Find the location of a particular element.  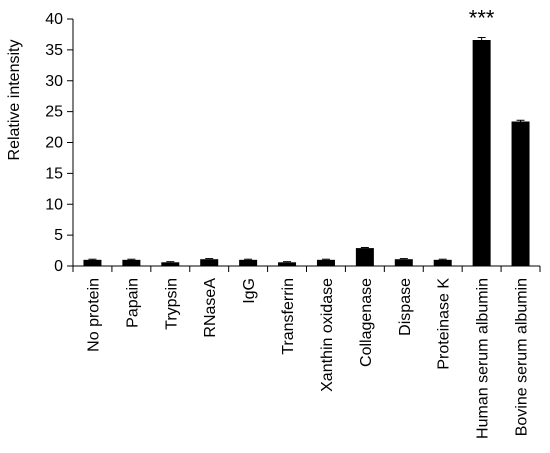

x-tick-label: IgG is located at coordinates (249, 291).